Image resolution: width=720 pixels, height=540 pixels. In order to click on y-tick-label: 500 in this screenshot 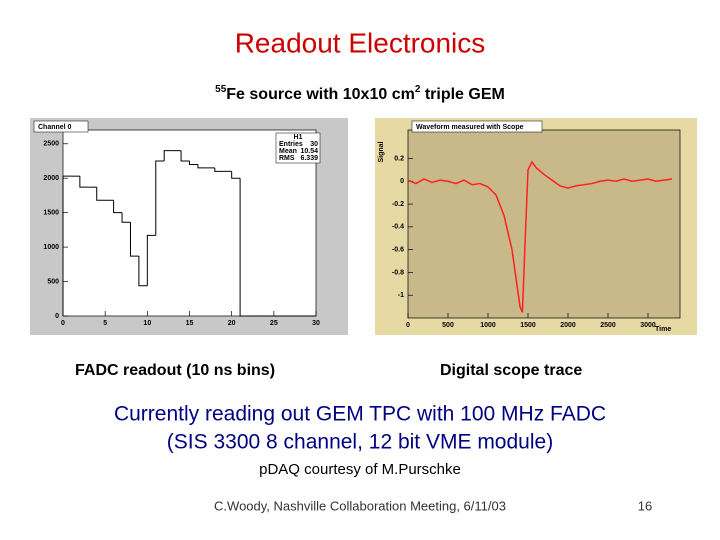, I will do `click(53, 281)`.